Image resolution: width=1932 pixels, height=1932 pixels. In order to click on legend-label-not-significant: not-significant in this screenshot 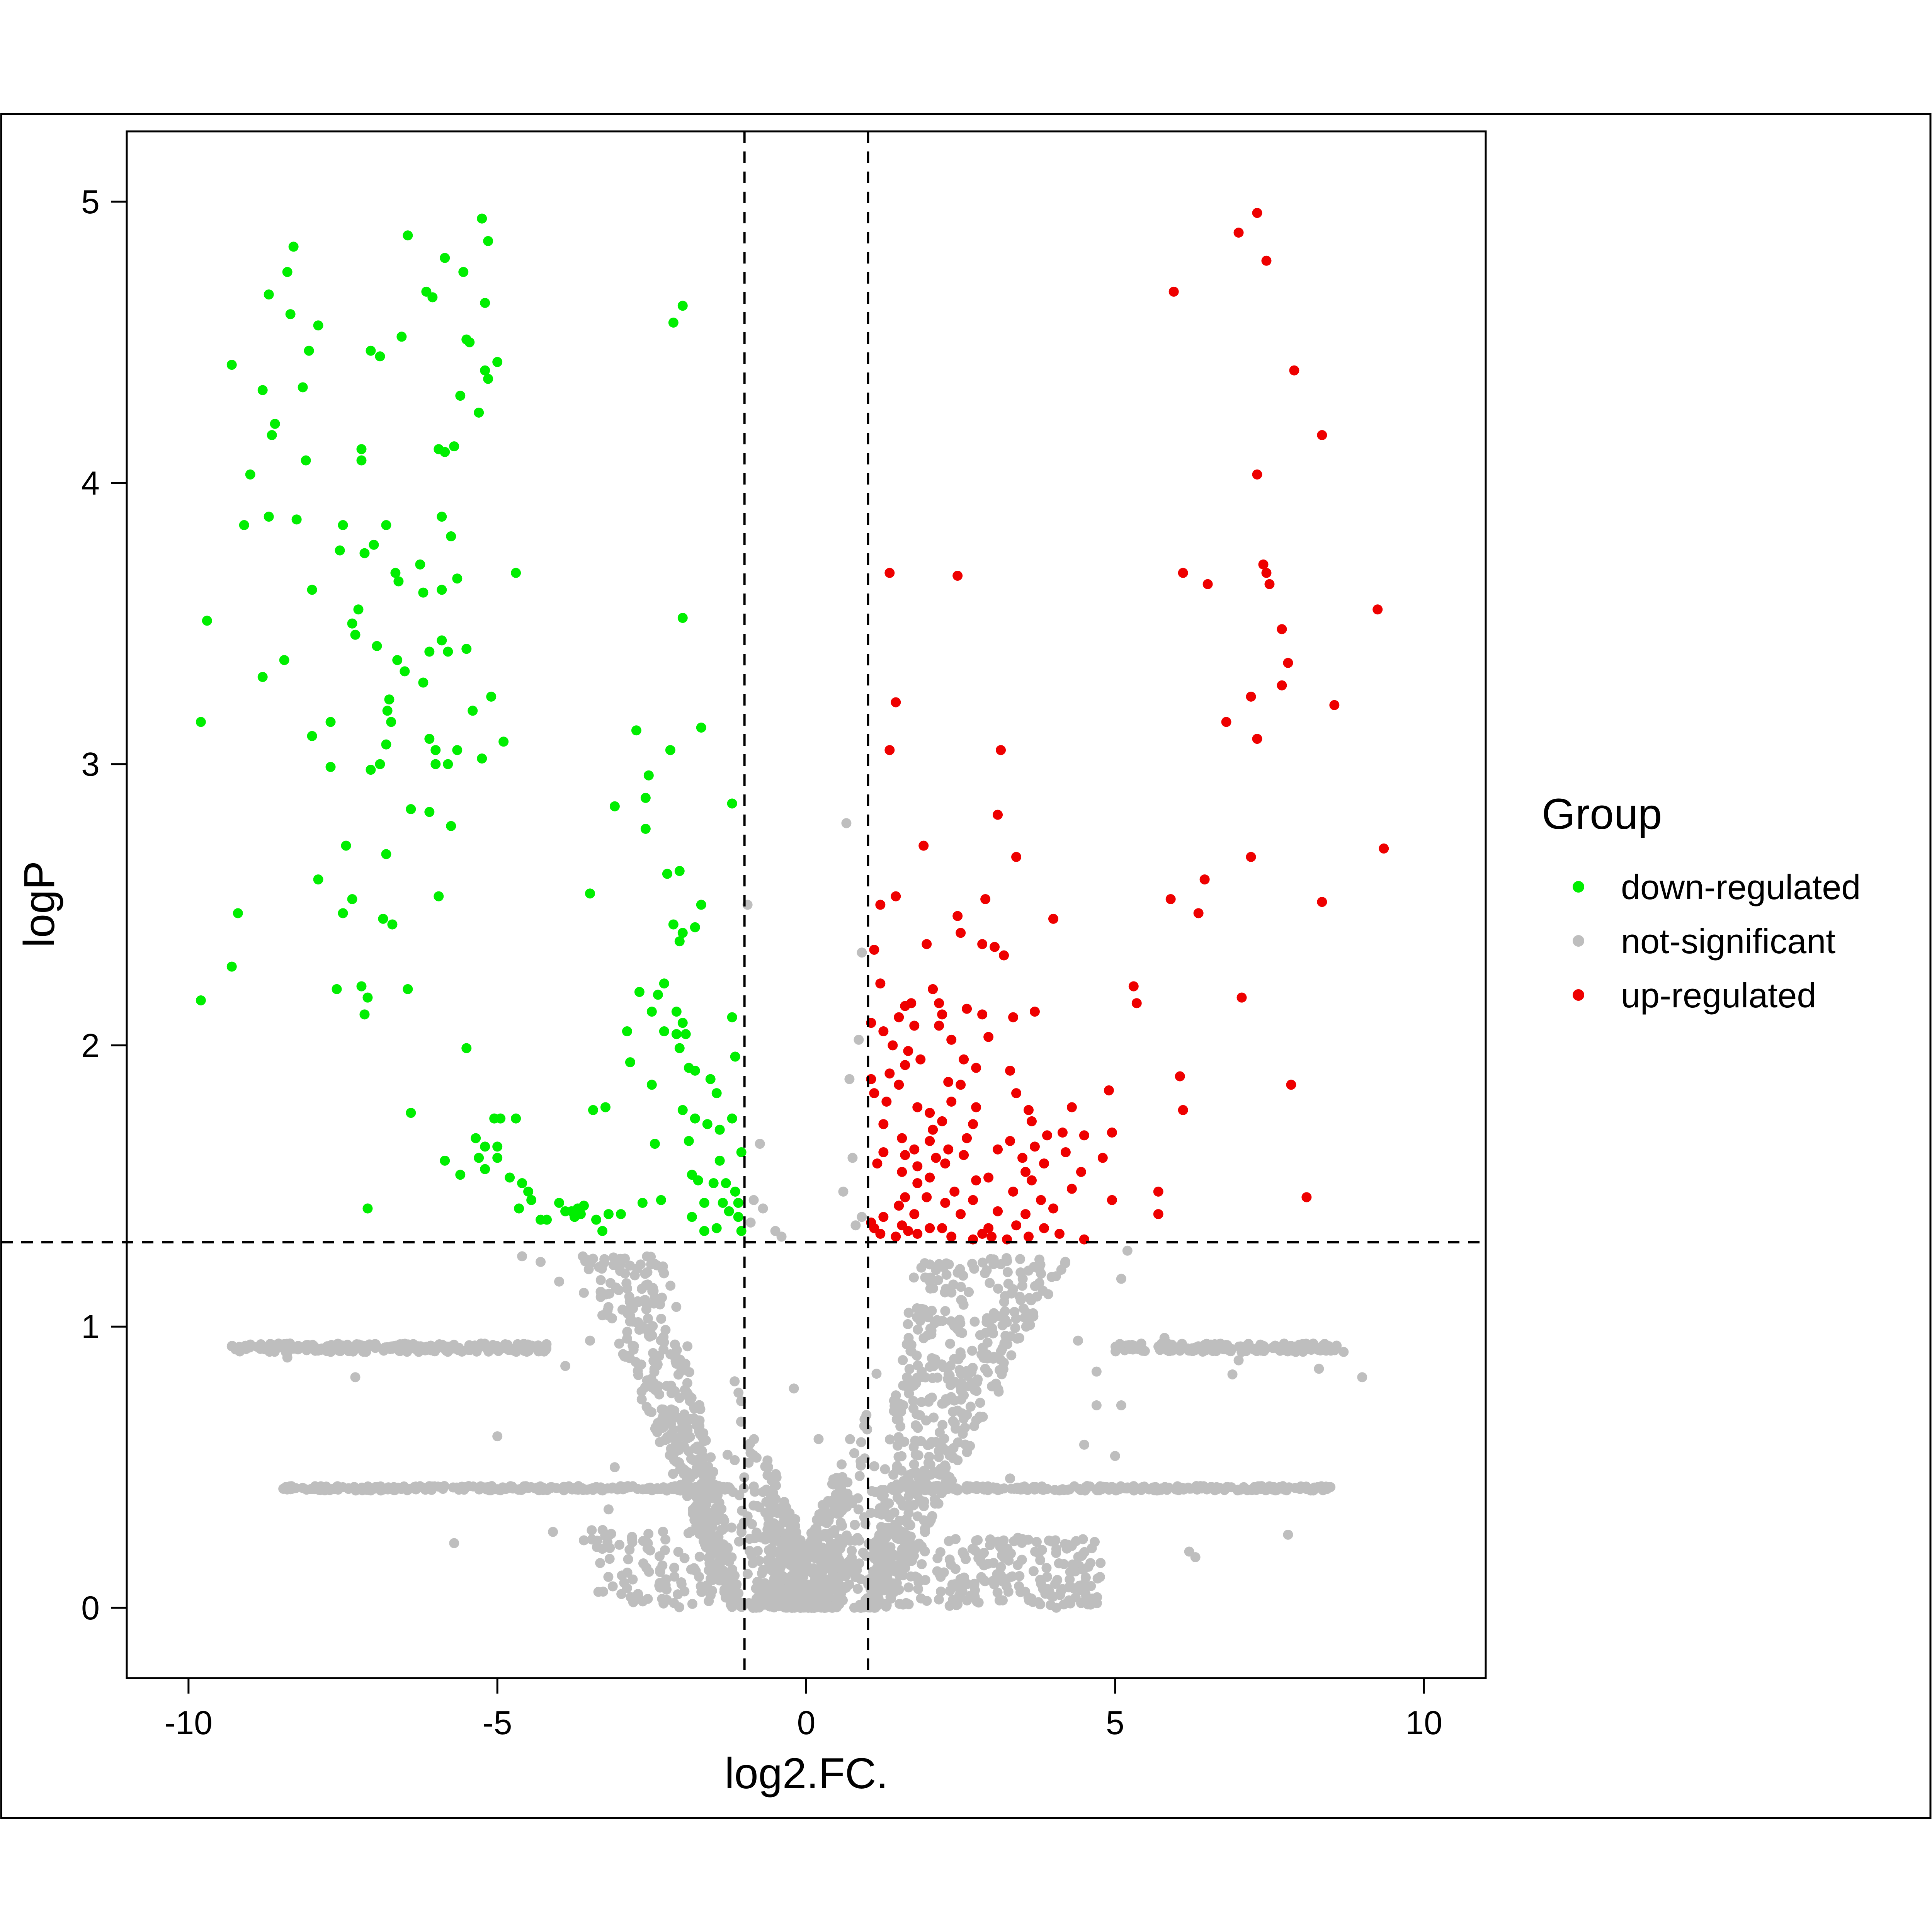, I will do `click(1728, 942)`.